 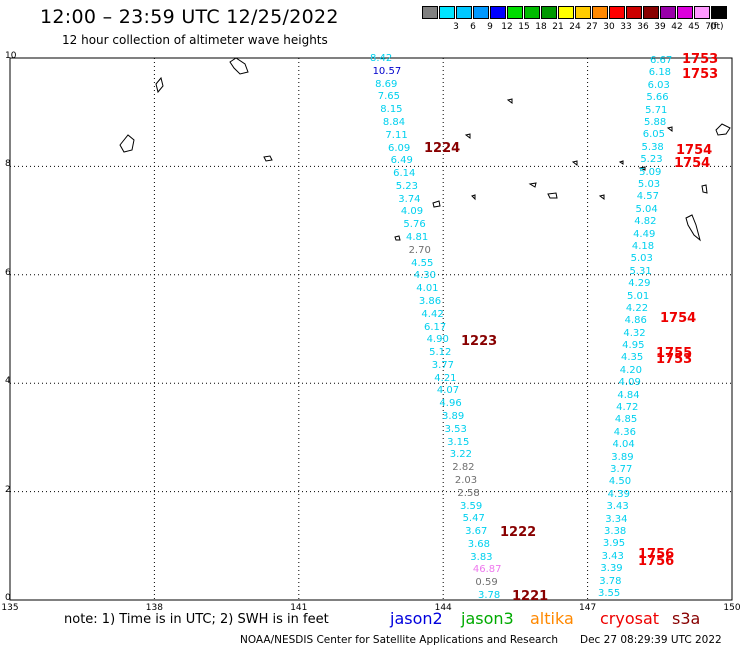 I want to click on mission-s3a: s3a, so click(x=686, y=618).